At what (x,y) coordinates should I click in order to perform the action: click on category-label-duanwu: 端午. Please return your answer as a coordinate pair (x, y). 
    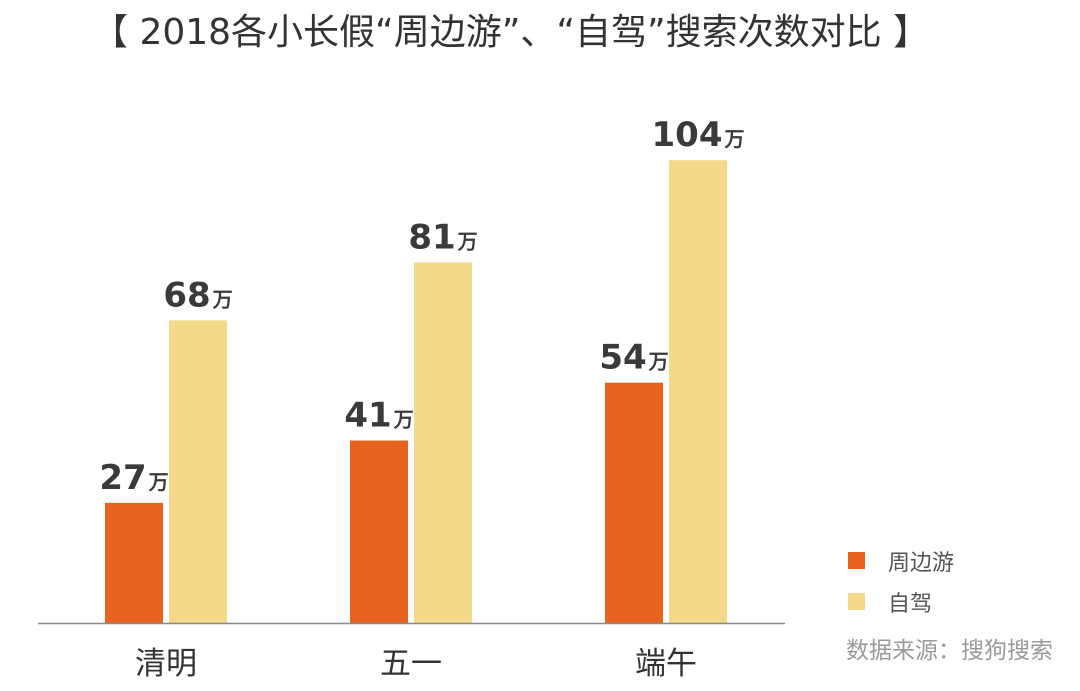
    Looking at the image, I should click on (666, 664).